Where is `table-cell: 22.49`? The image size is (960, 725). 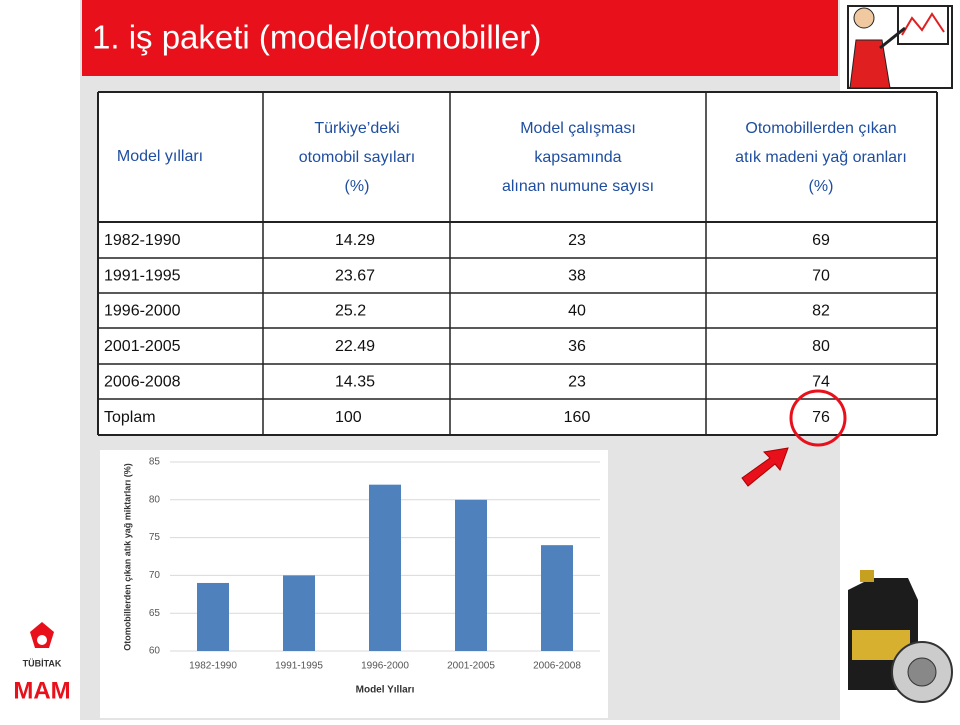
table-cell: 22.49 is located at coordinates (355, 346).